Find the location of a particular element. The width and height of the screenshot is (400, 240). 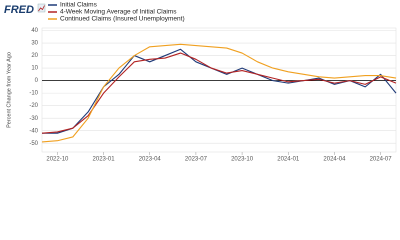

y-tick-label: 10 is located at coordinates (34, 69).